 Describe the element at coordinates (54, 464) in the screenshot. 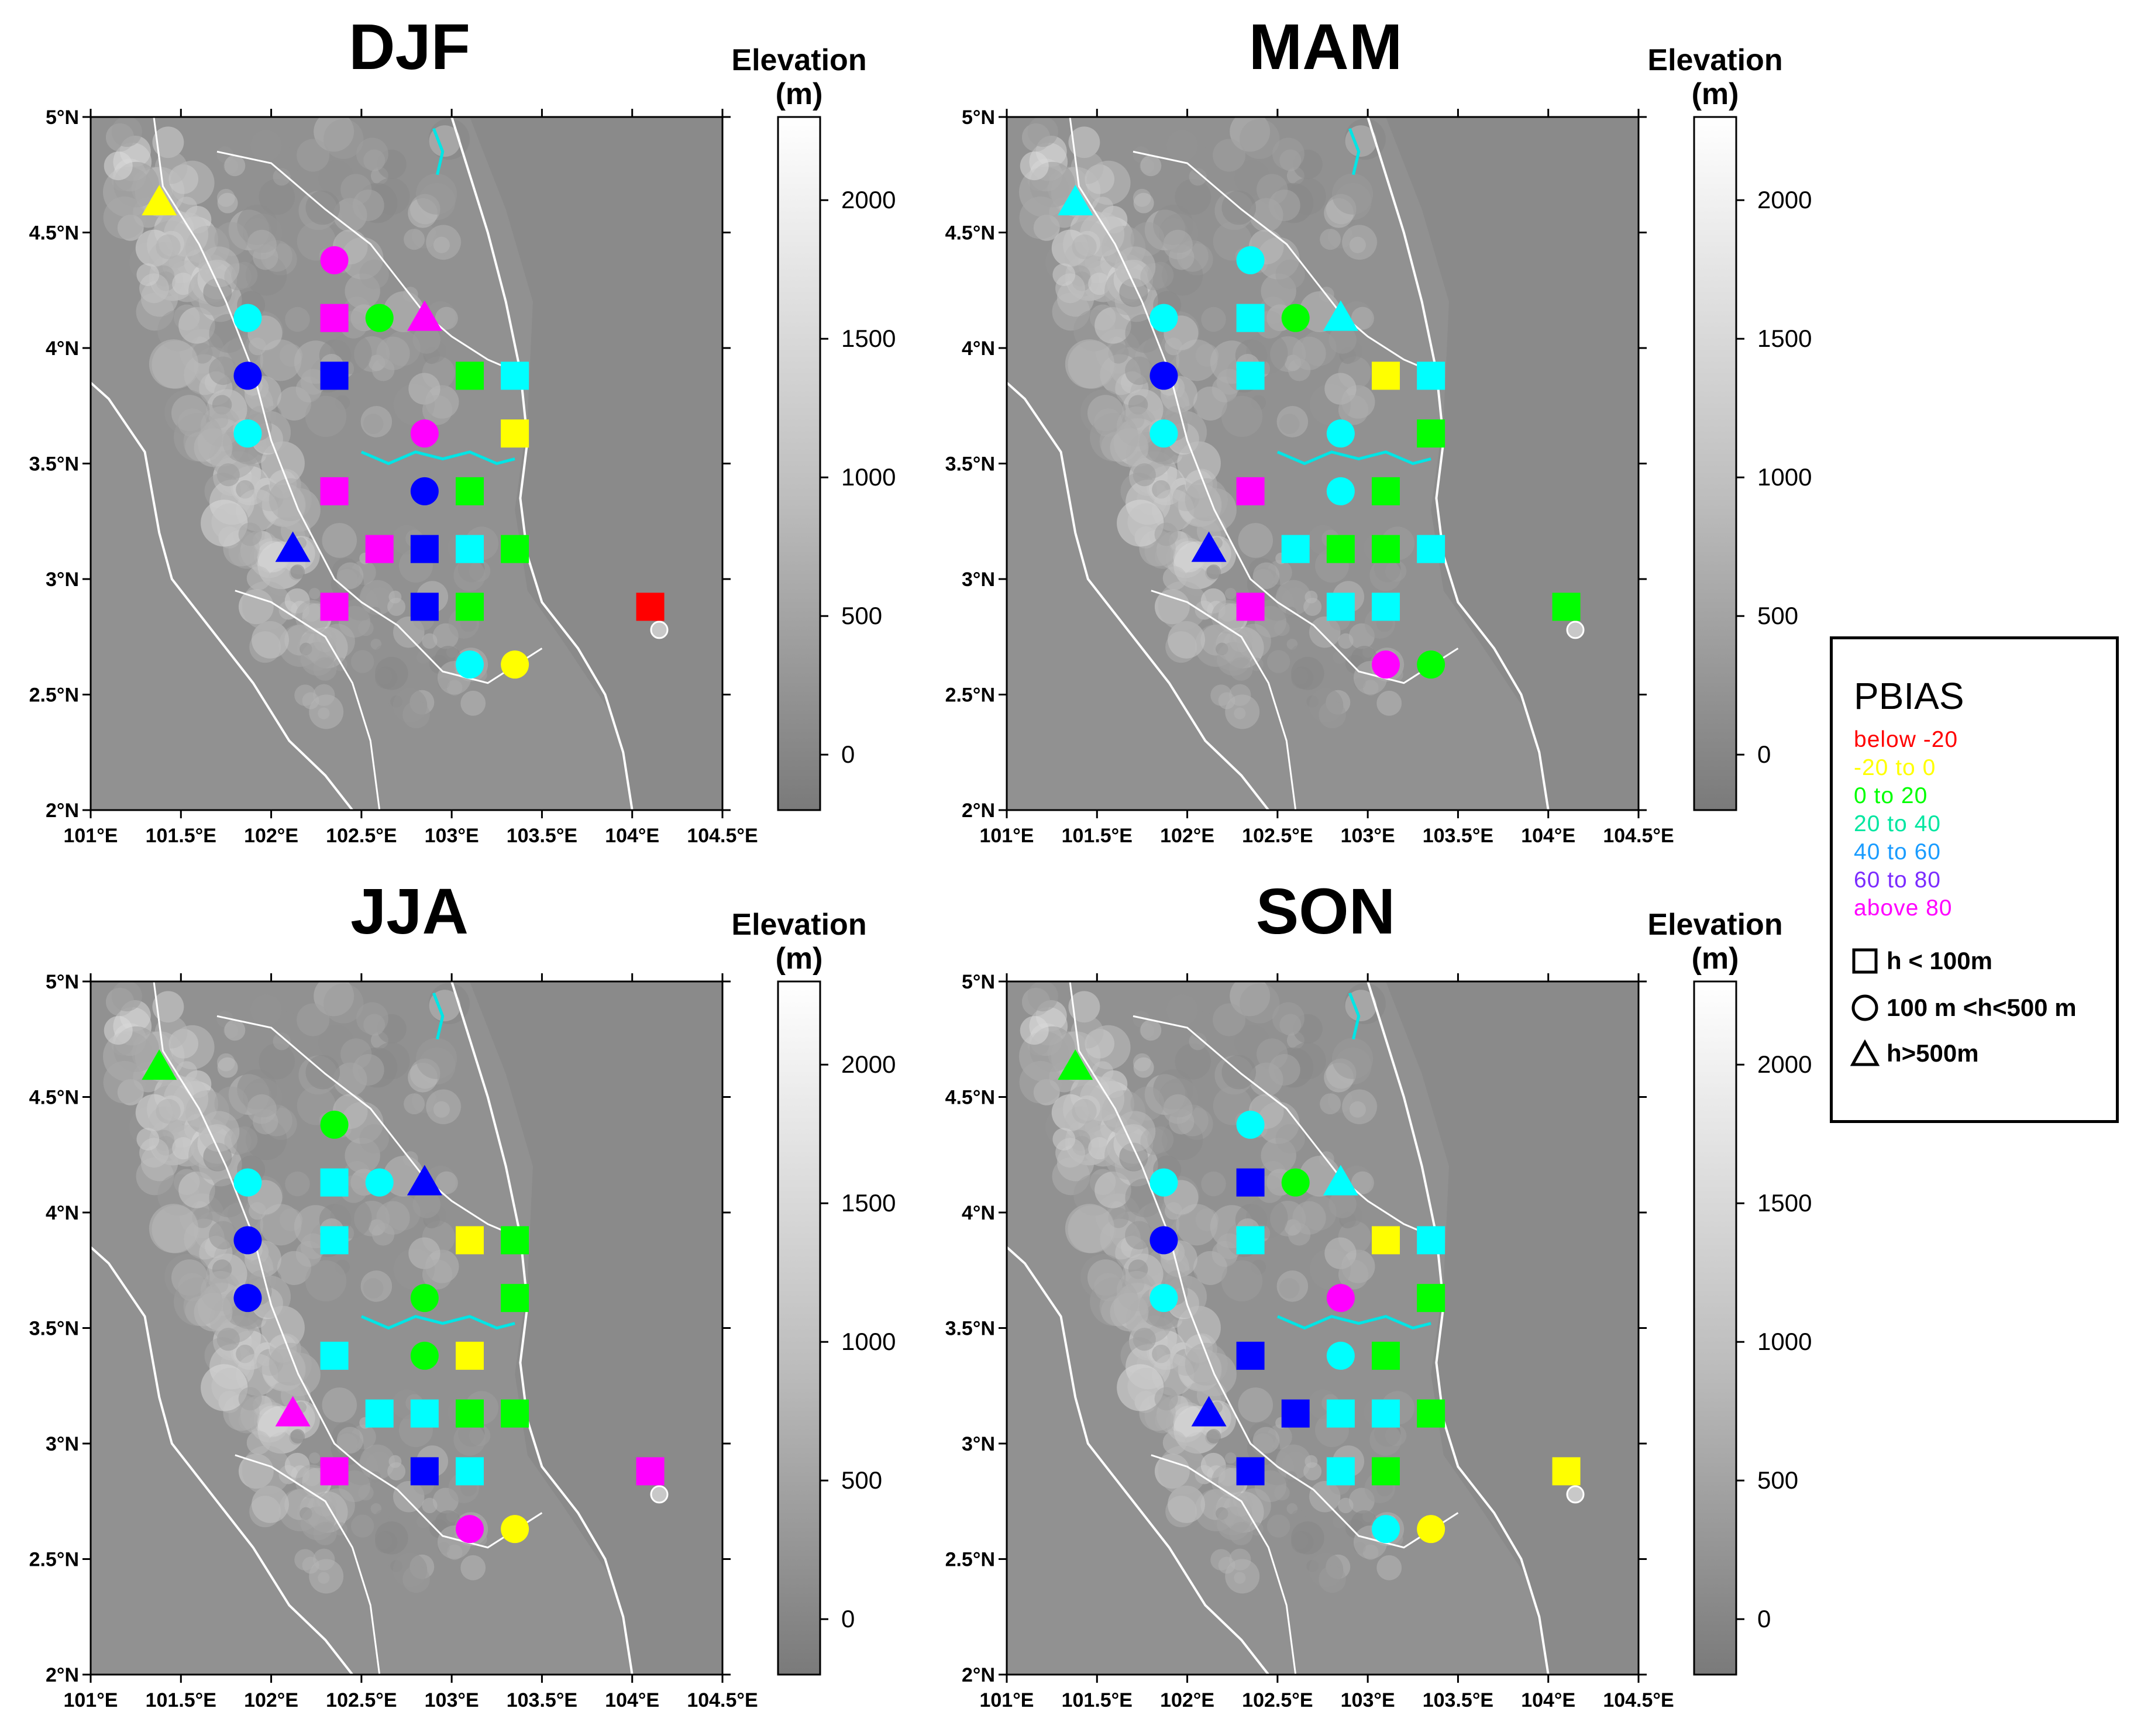

I see `lat-tick-label: 3.5°N` at that location.